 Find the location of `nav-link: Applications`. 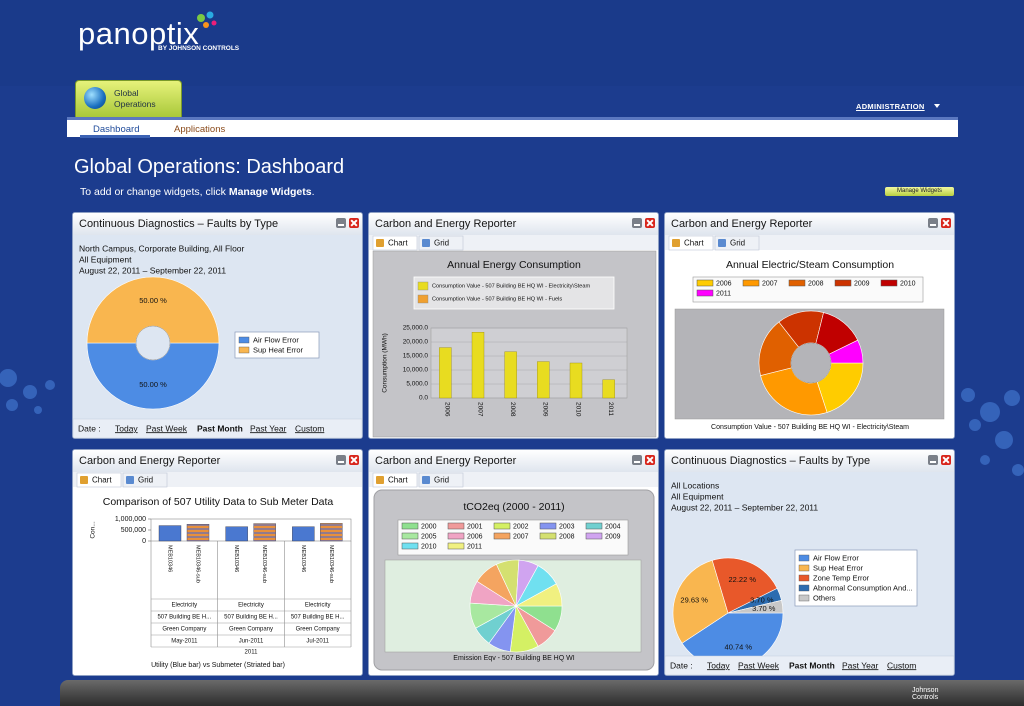

nav-link: Applications is located at coordinates (200, 129).